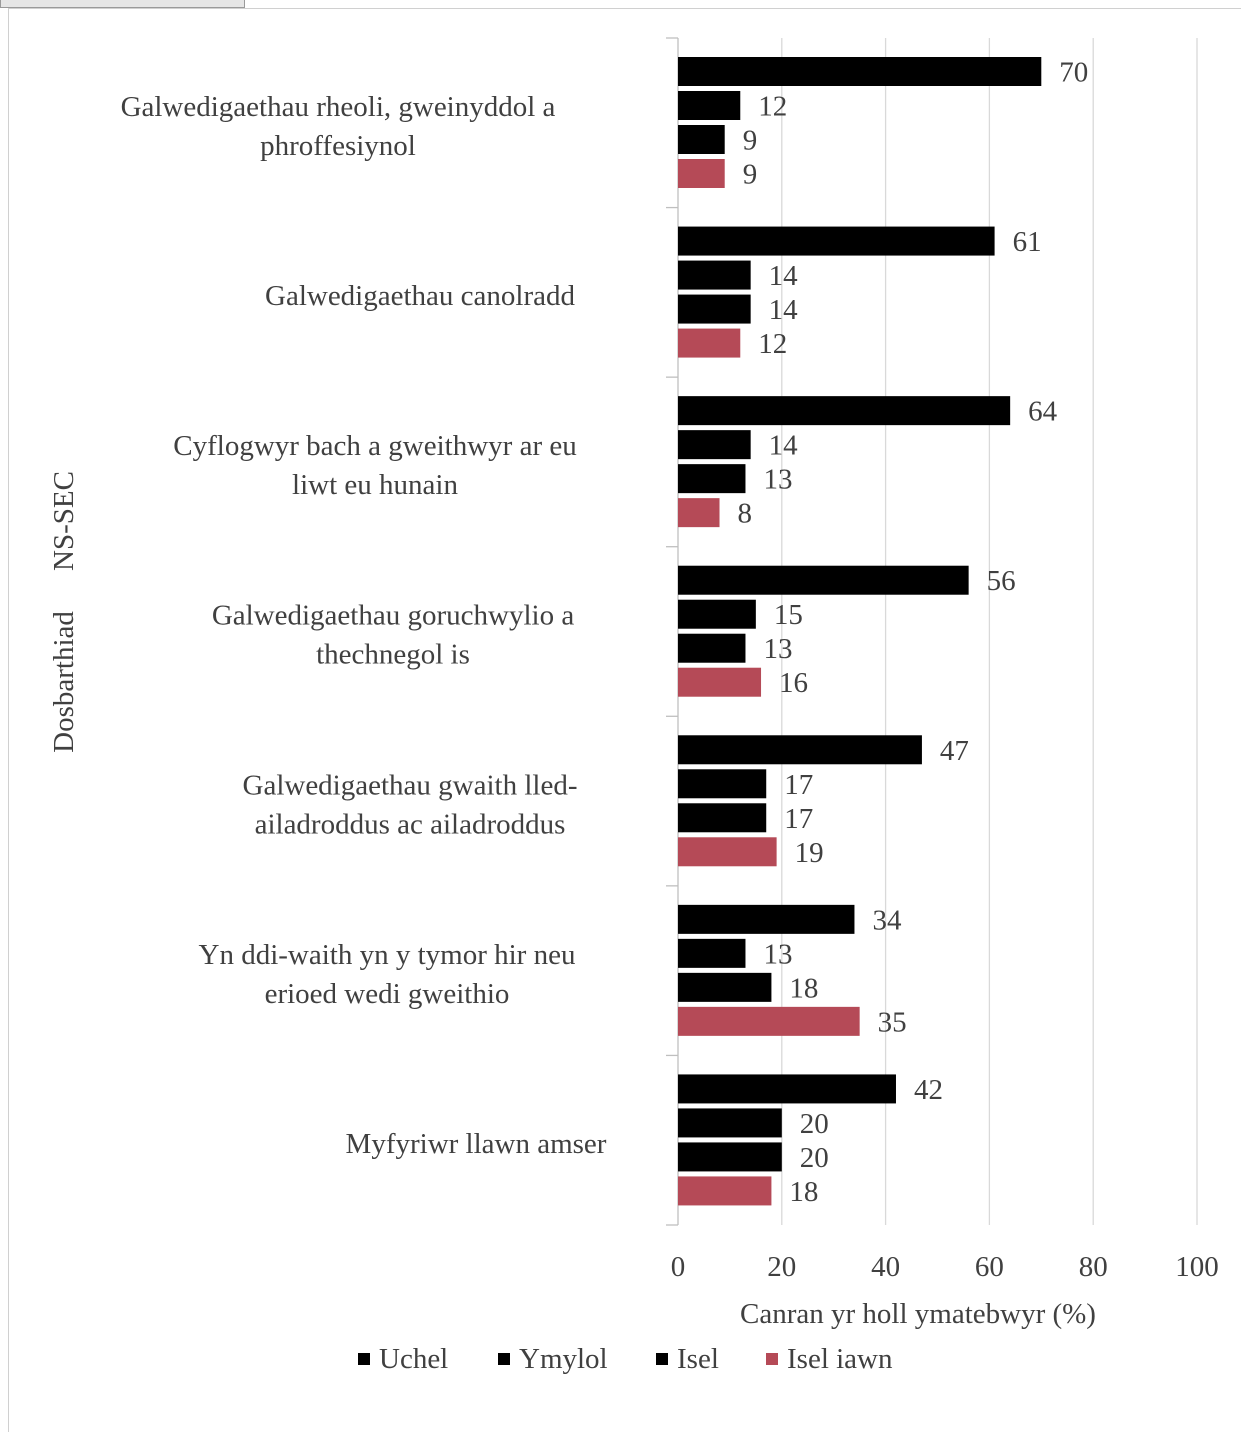  What do you see at coordinates (720, 682) in the screenshot?
I see `bar-4-isel-iawn` at bounding box center [720, 682].